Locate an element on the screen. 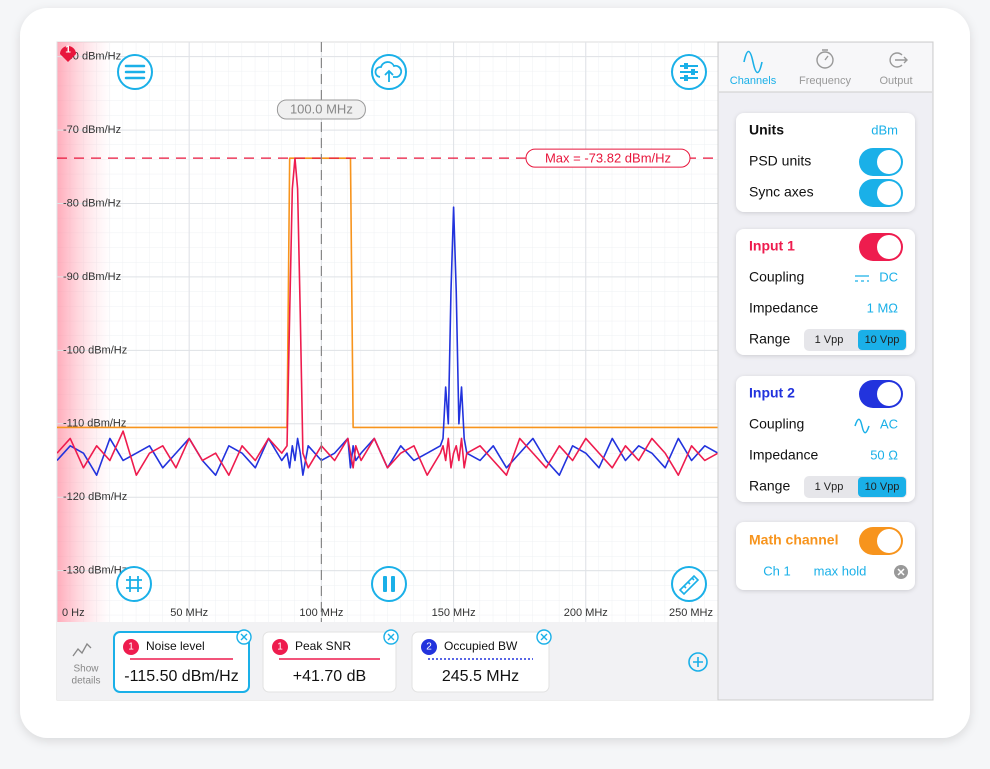 Image resolution: width=990 pixels, height=769 pixels. math-source: Ch 1 is located at coordinates (776, 570).